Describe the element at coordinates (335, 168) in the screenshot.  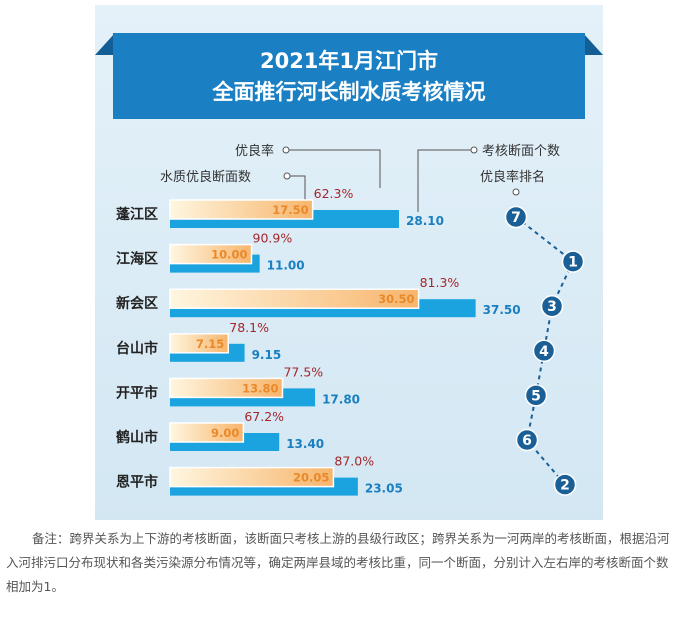
I see `legend-rate-leader` at that location.